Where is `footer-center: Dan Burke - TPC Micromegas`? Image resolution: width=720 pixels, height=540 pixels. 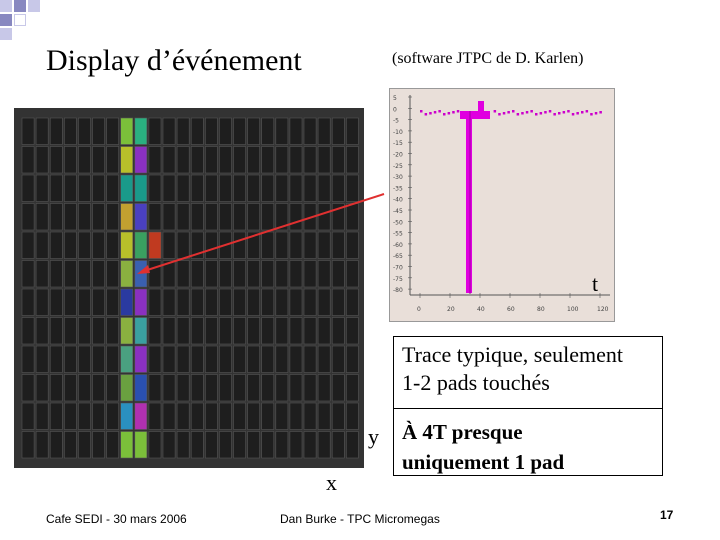 footer-center: Dan Burke - TPC Micromegas is located at coordinates (360, 519).